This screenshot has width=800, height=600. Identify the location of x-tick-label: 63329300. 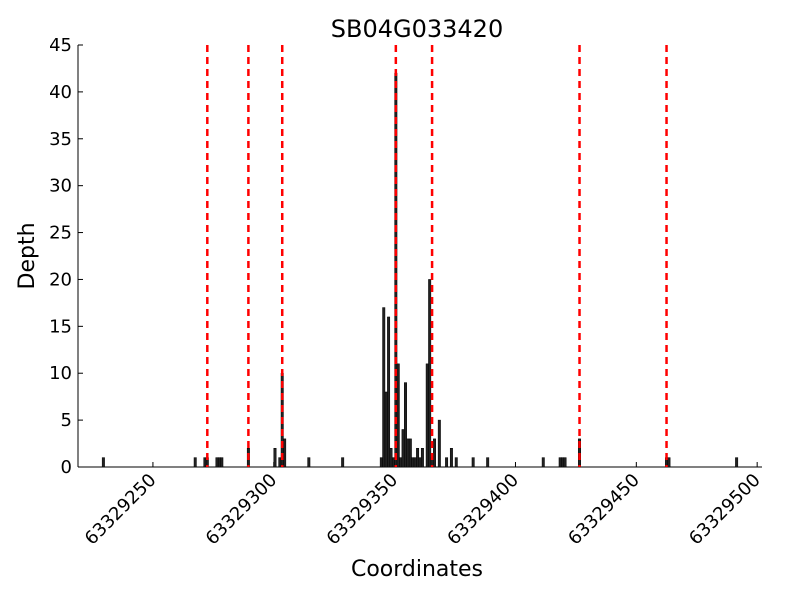
(242, 510).